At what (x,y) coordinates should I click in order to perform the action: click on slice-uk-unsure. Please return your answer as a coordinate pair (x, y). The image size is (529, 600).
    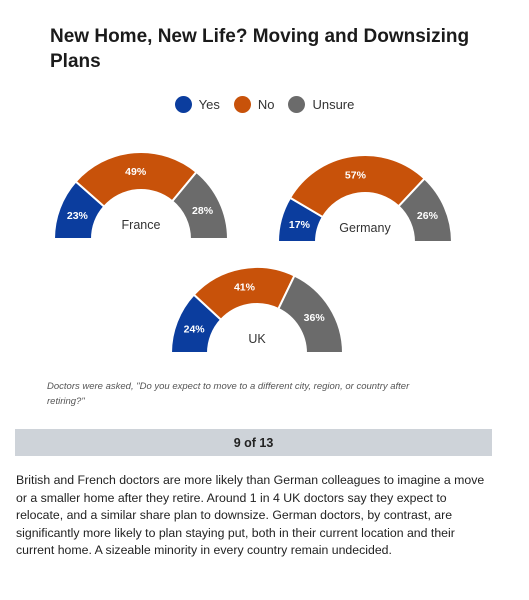
    Looking at the image, I should click on (311, 314).